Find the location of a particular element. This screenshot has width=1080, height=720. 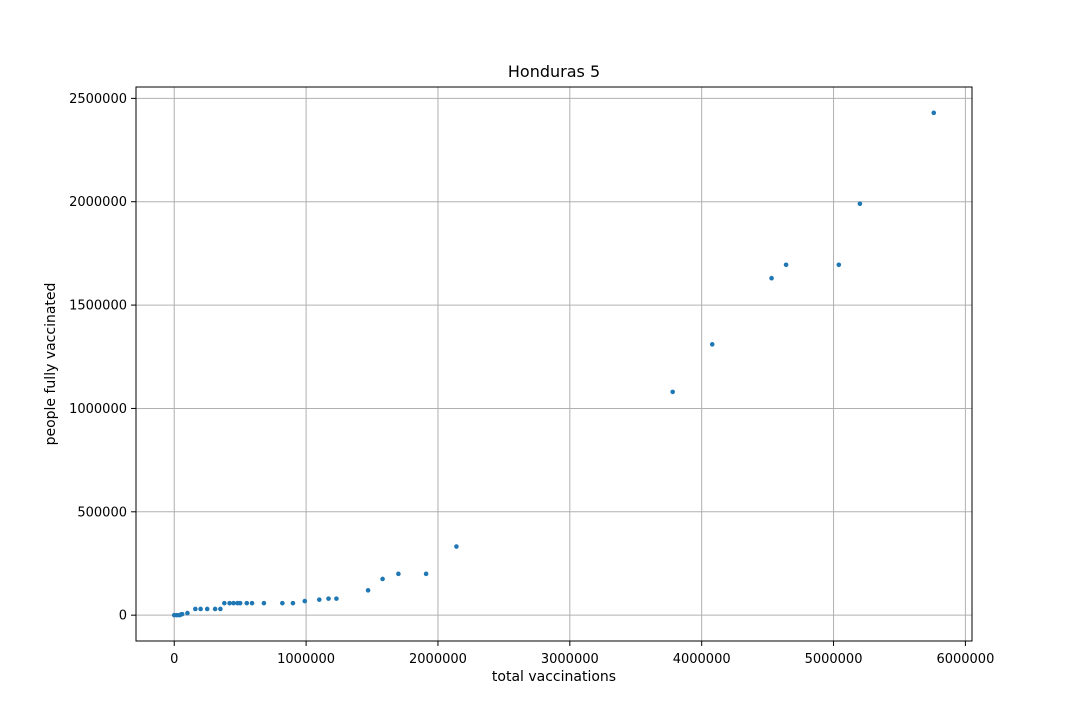

y-tick-label: 1000000 is located at coordinates (98, 409).